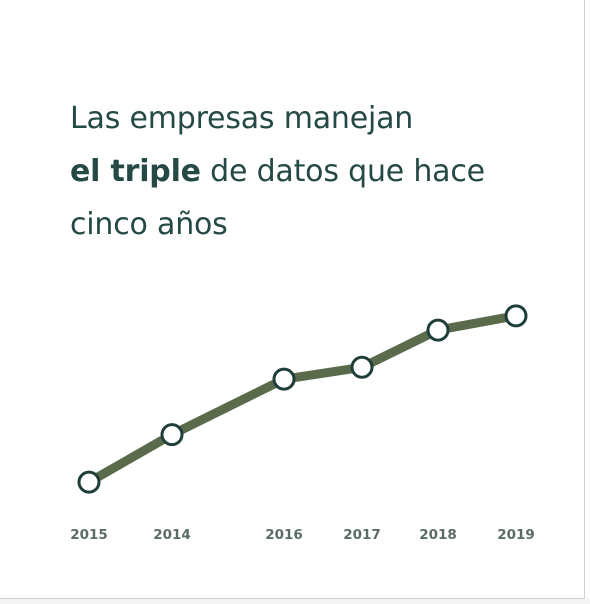  I want to click on x-tick-label-2018: 2018, so click(438, 535).